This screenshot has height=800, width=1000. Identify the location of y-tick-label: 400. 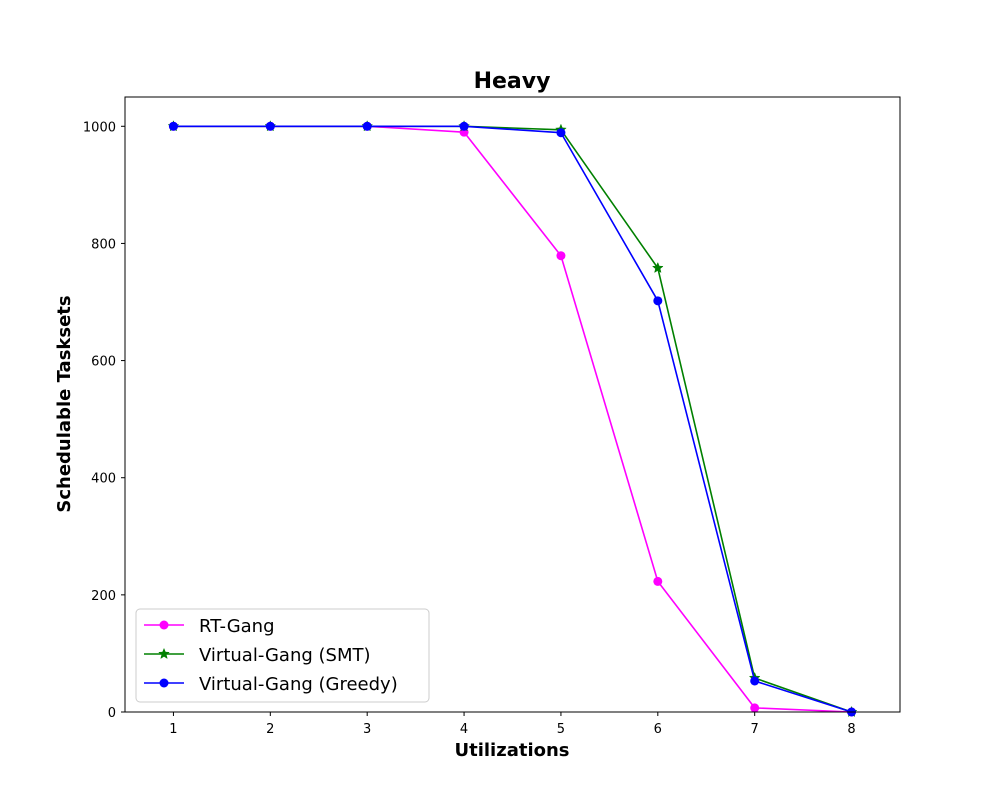
(103, 479).